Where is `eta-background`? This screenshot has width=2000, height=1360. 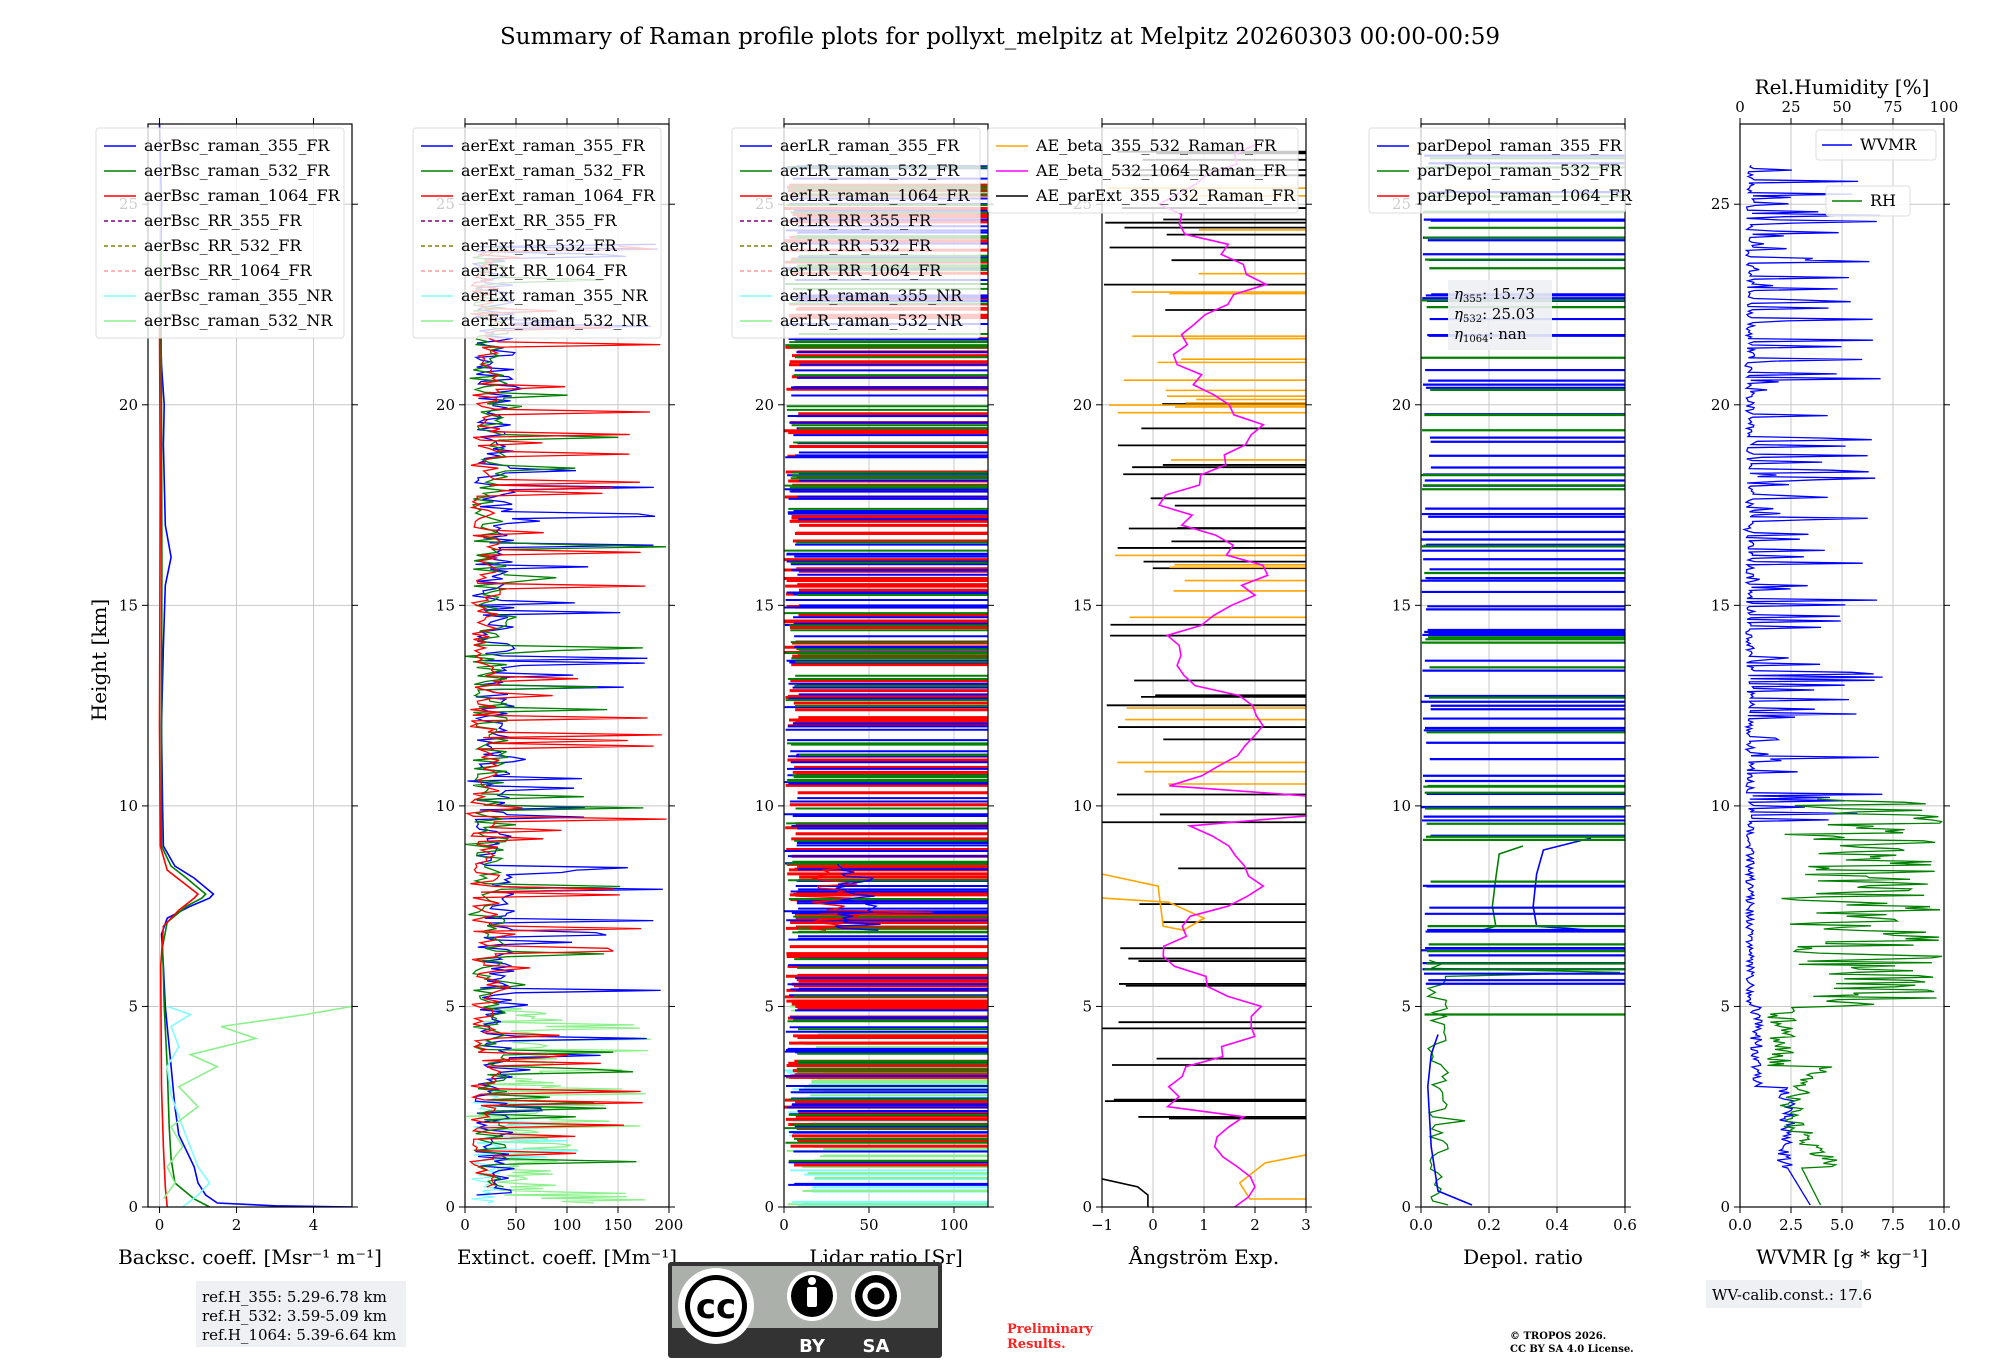 eta-background is located at coordinates (1500, 315).